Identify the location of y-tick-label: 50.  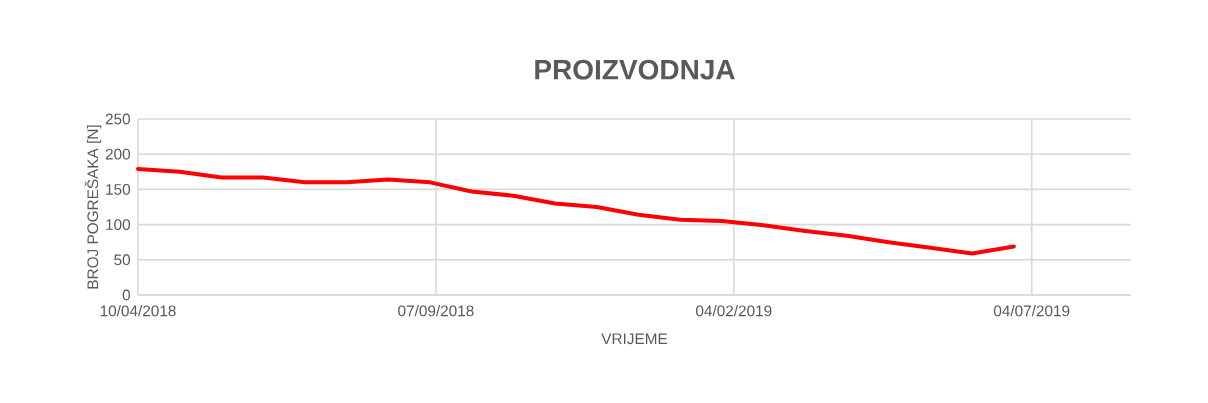
(122, 260).